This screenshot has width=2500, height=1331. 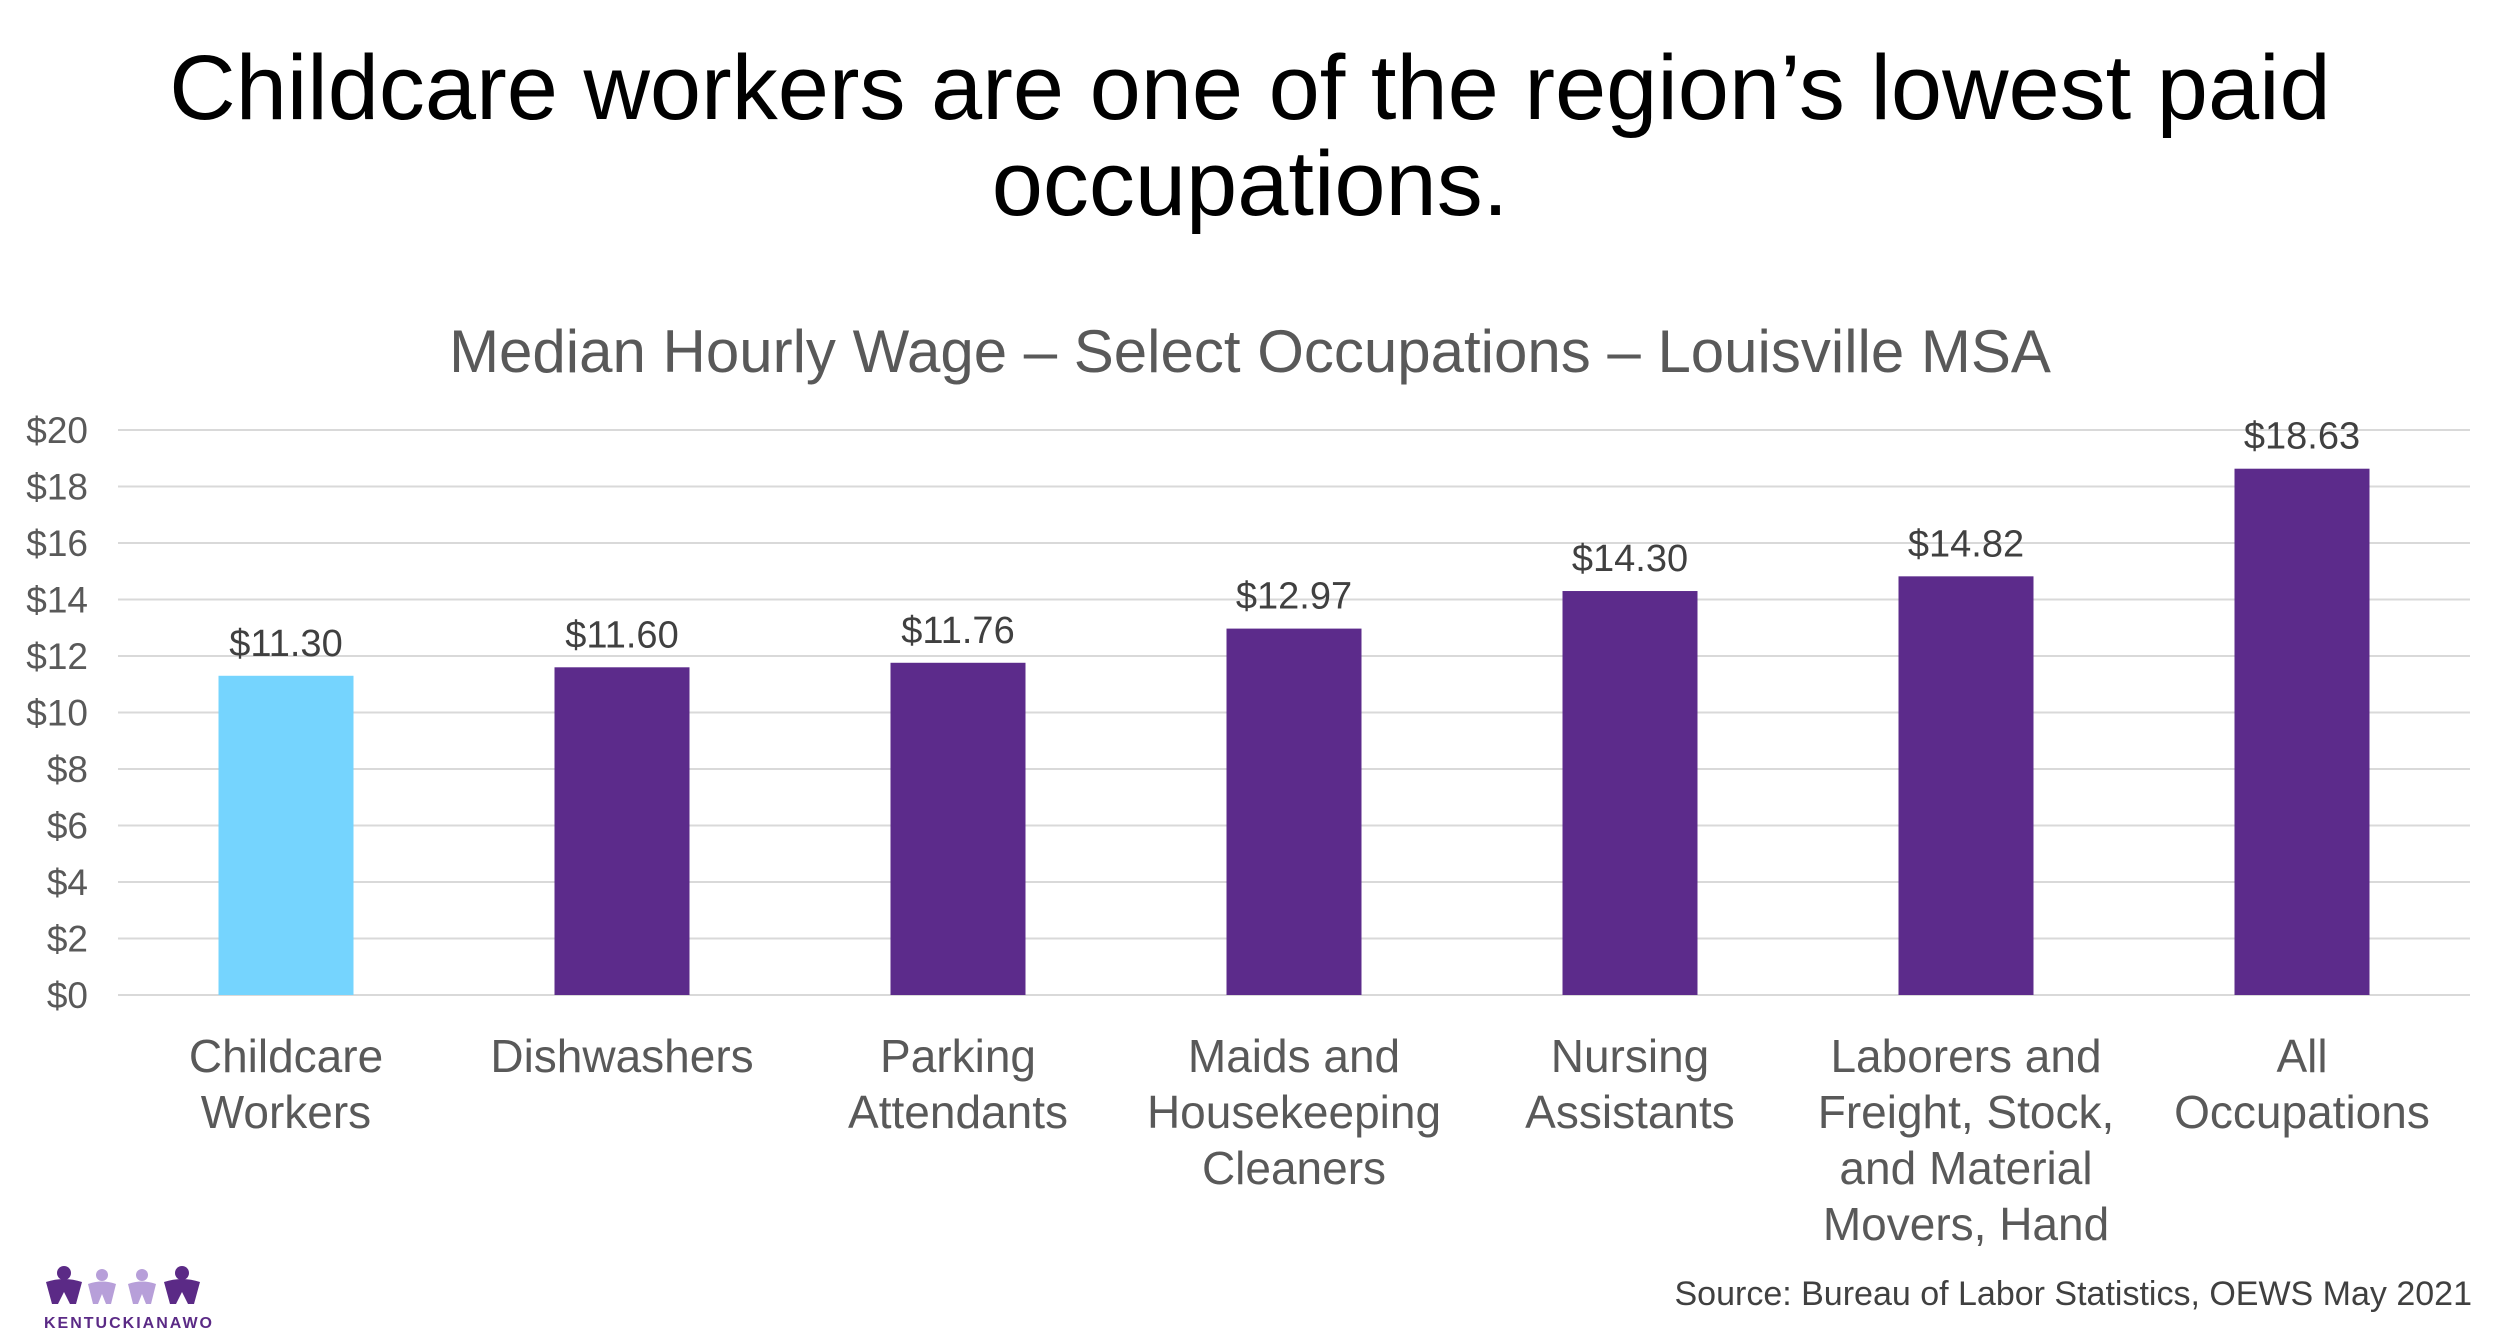 What do you see at coordinates (958, 1112) in the screenshot?
I see `x-category-label: Attendants` at bounding box center [958, 1112].